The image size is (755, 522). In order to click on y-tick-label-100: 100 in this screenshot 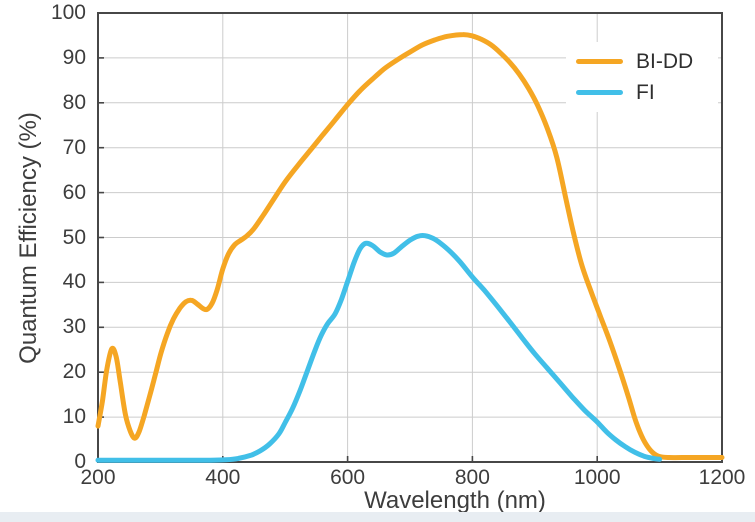, I will do `click(68, 12)`.